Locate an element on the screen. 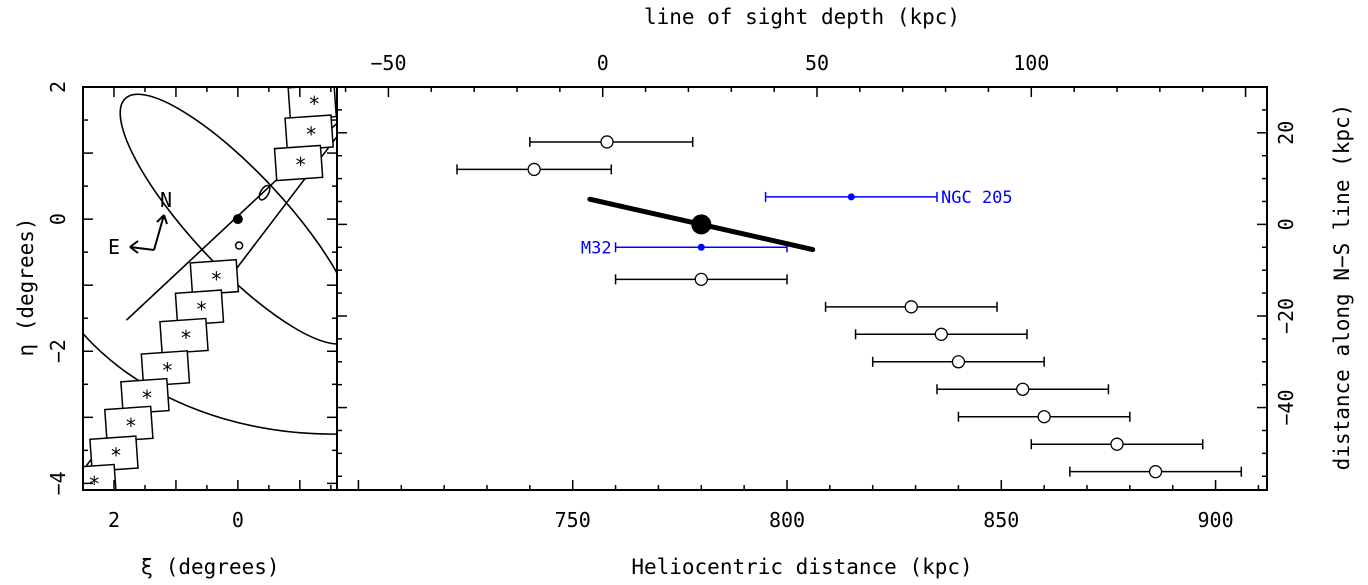 The image size is (1368, 585). compass-north-label: N is located at coordinates (166, 200).